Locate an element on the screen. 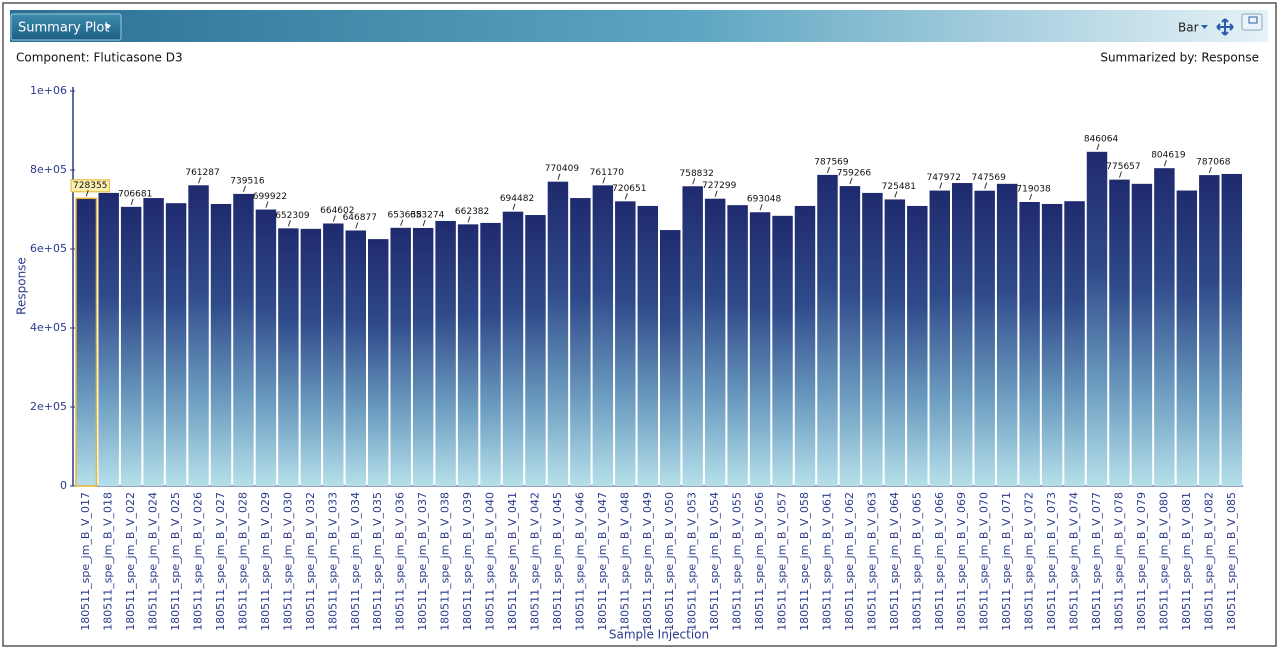  data-label: 787068 is located at coordinates (1213, 163).